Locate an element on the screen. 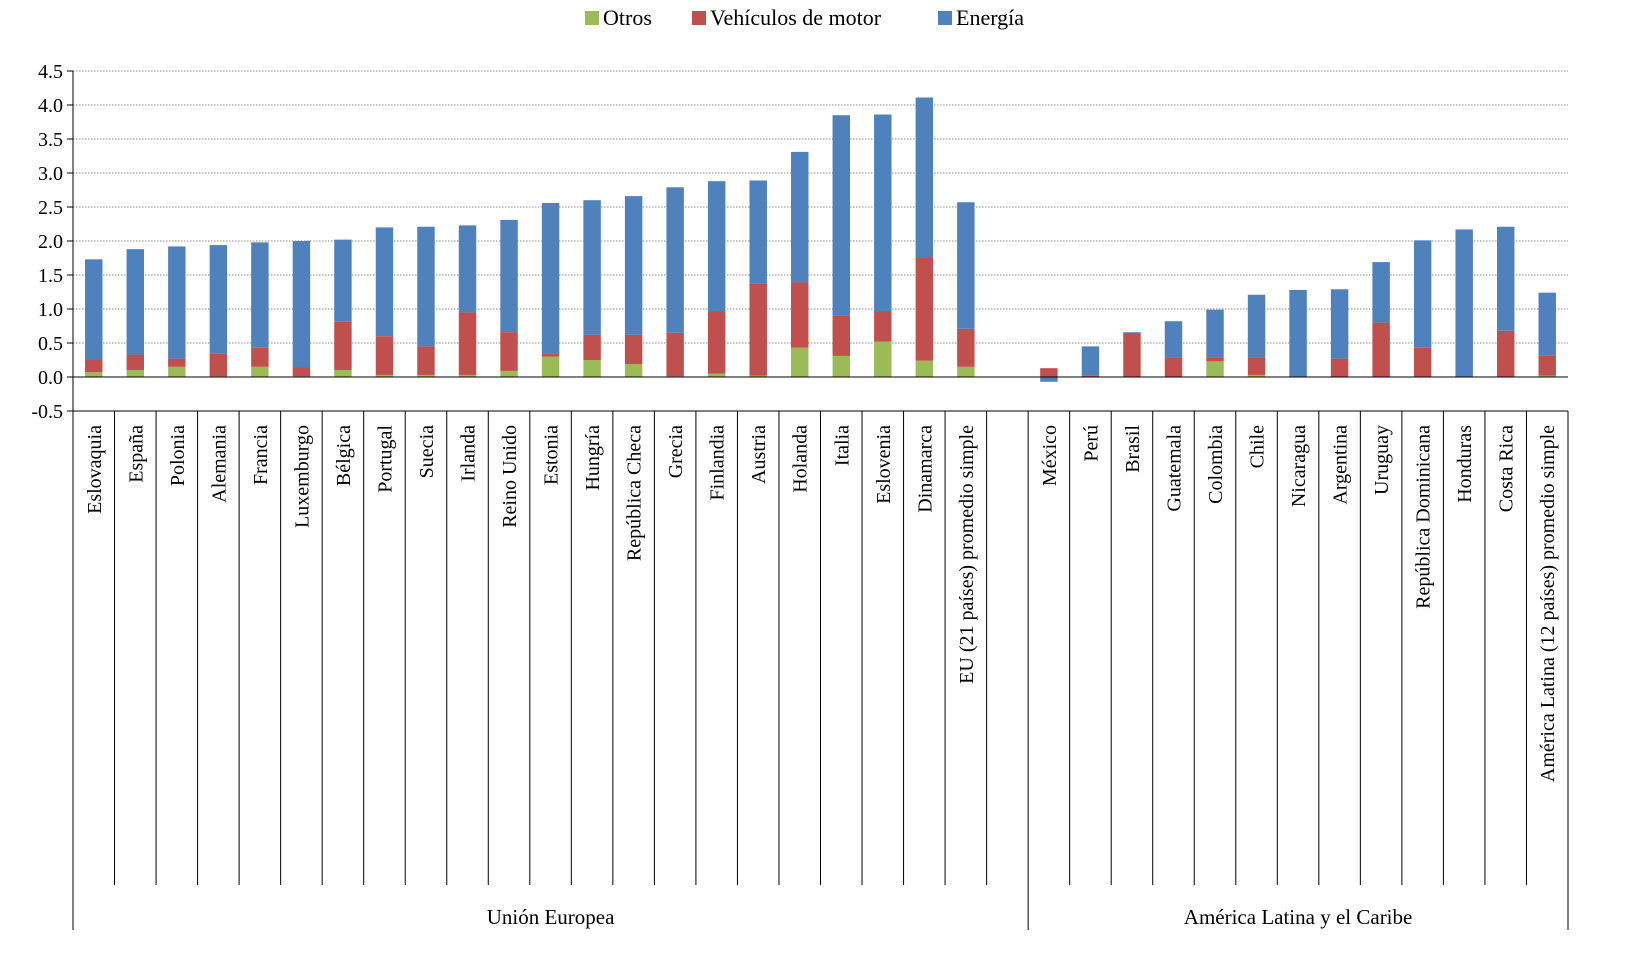 The height and width of the screenshot is (968, 1632). x-tick-label: Holanda is located at coordinates (801, 459).